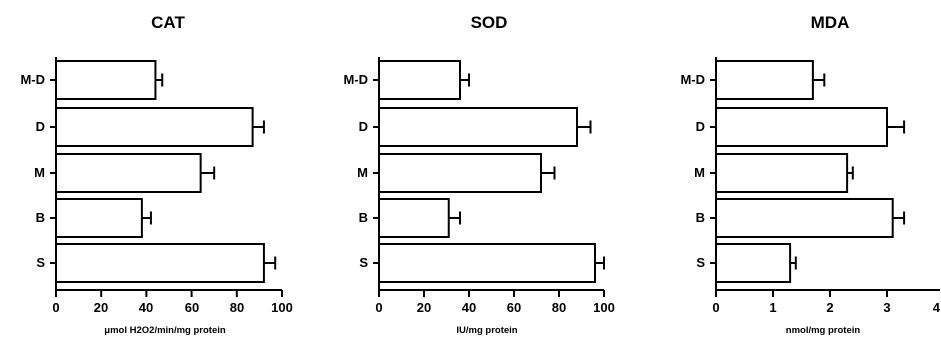 Image resolution: width=941 pixels, height=339 pixels. I want to click on cat-x-tick-label-80: 80, so click(237, 307).